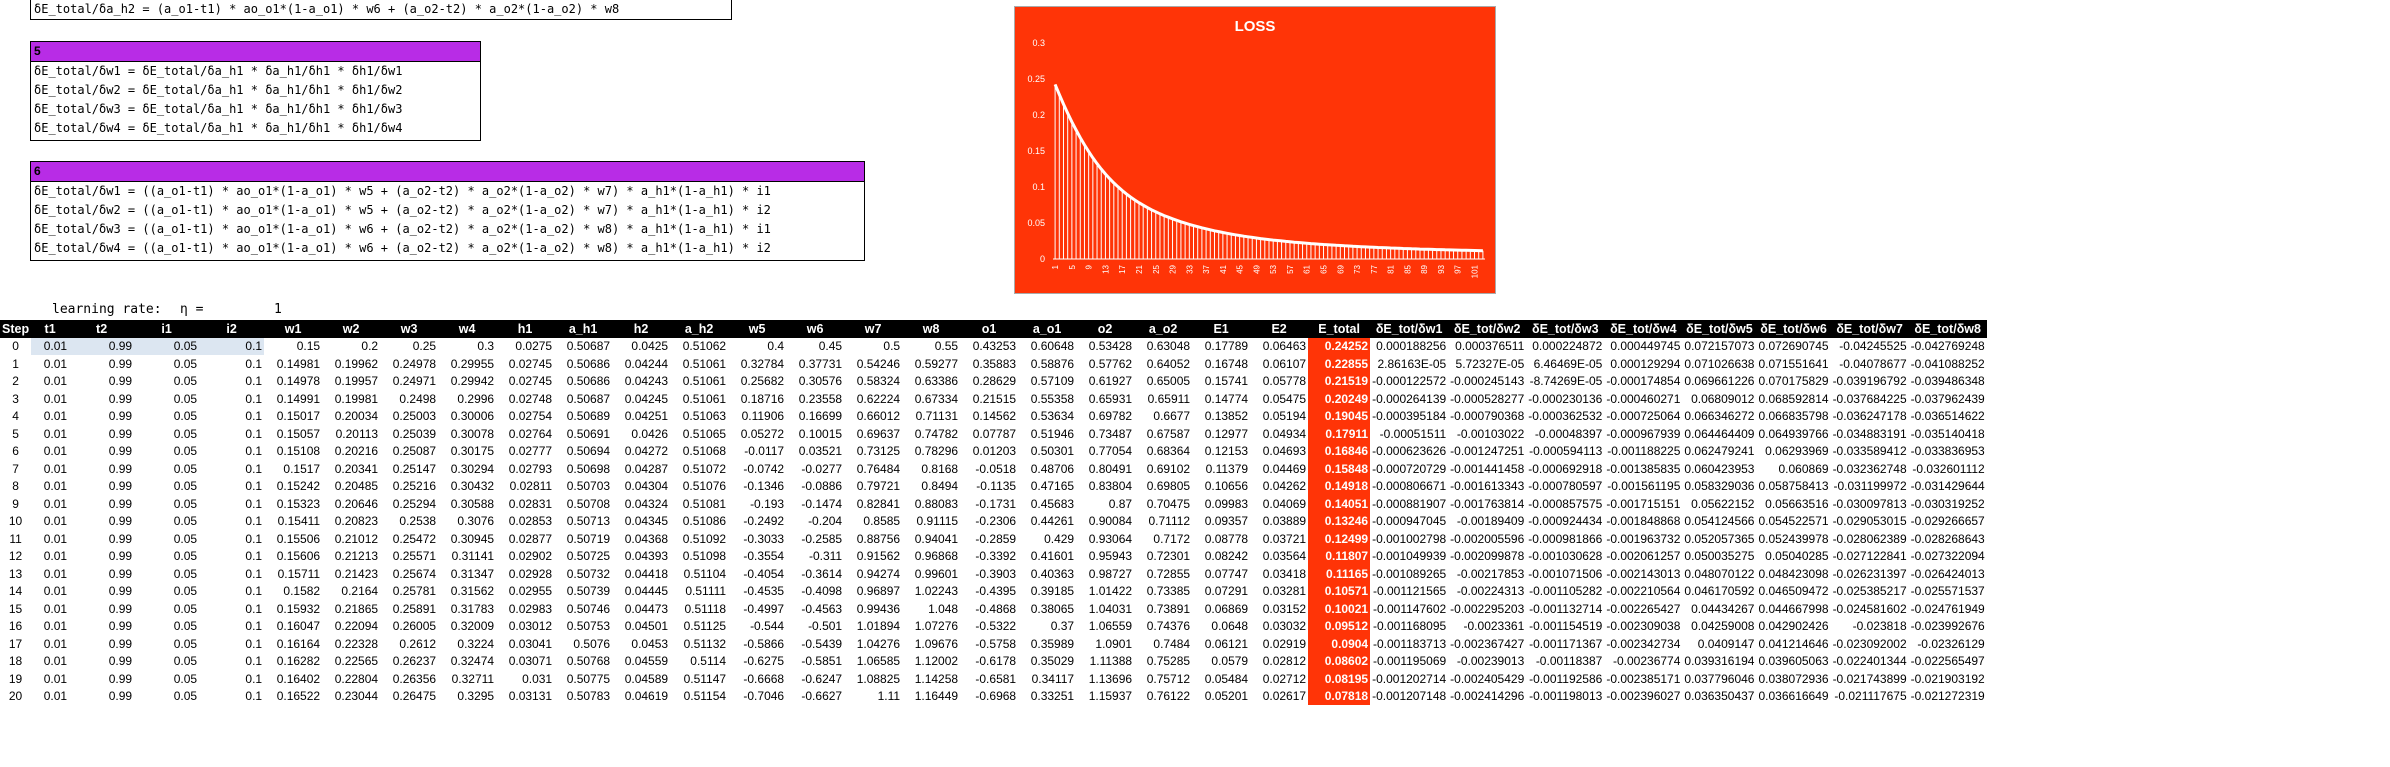 Image resolution: width=2390 pixels, height=767 pixels. What do you see at coordinates (530, 556) in the screenshot?
I see `table-cell: 0.02902` at bounding box center [530, 556].